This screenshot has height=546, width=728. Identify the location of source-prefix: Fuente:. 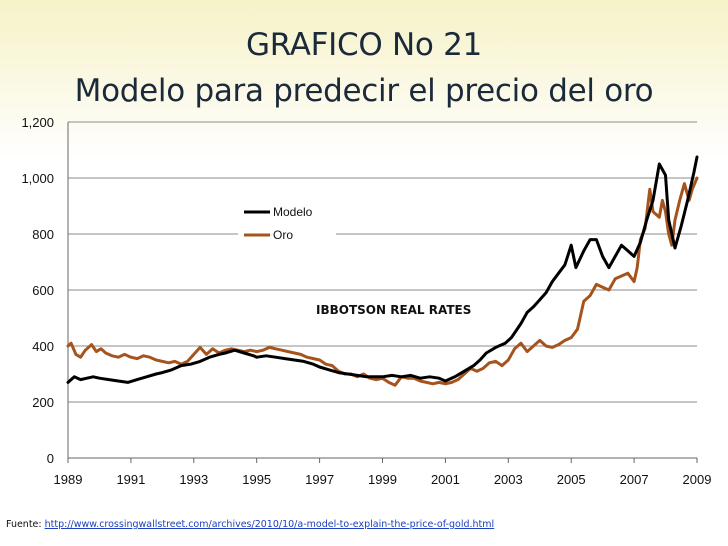
(24, 524).